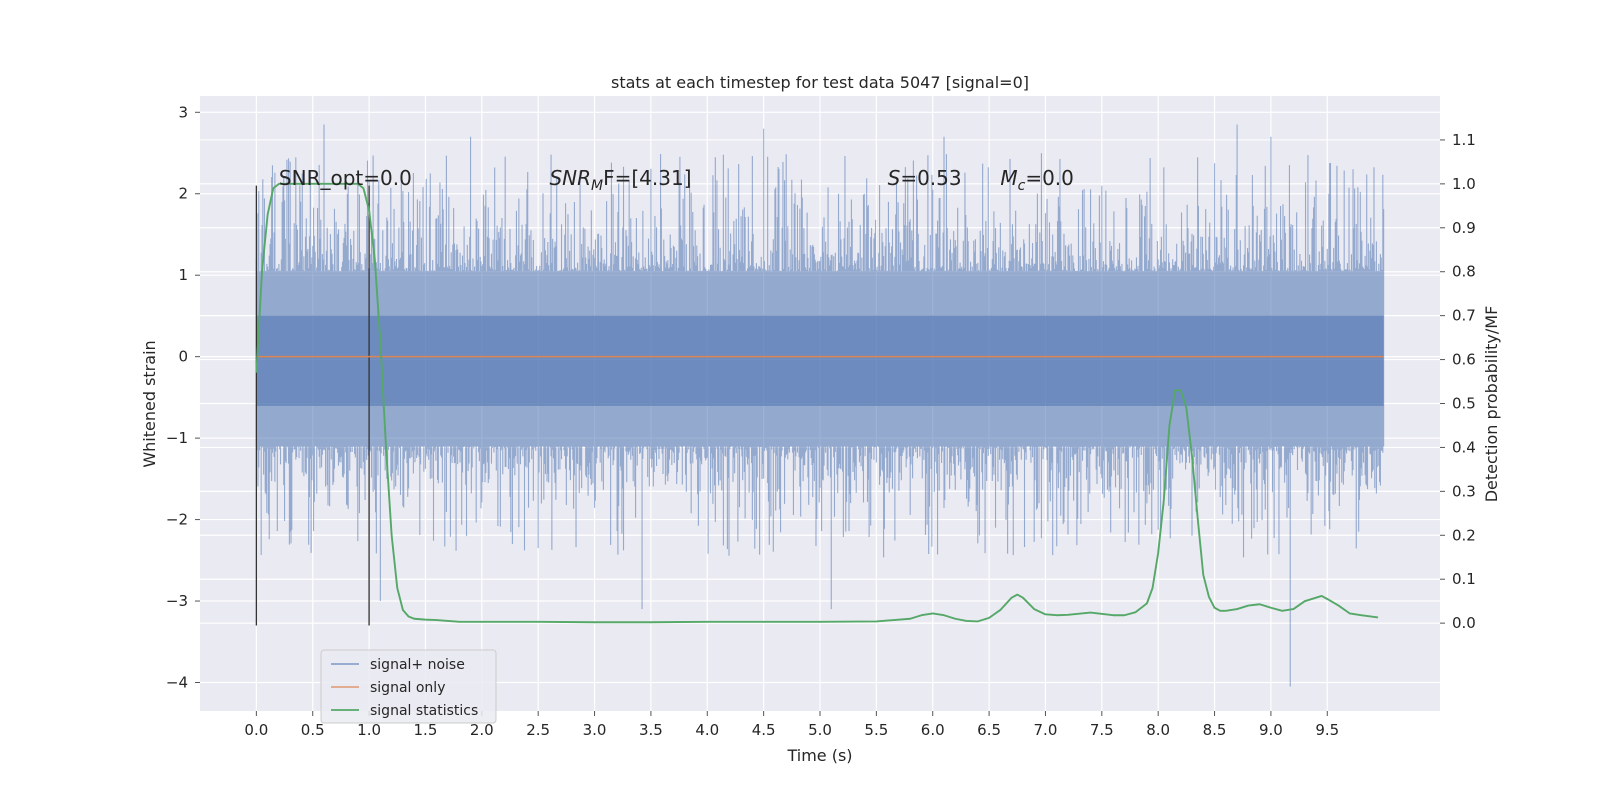 This screenshot has height=800, width=1600. Describe the element at coordinates (1464, 404) in the screenshot. I see `y2-tick-label: 0.5` at that location.